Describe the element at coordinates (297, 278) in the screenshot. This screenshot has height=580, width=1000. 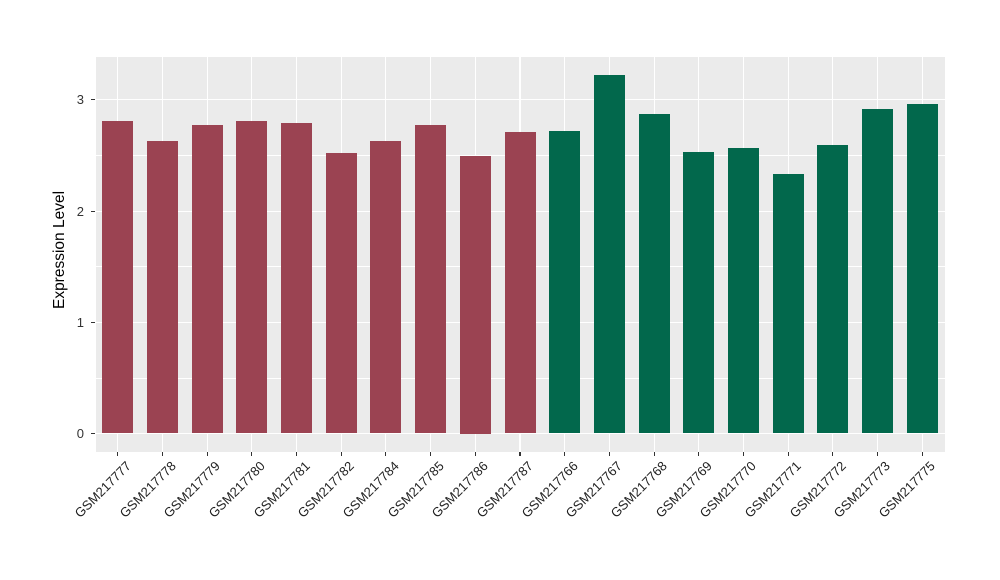
I see `bar-GSM217781` at that location.